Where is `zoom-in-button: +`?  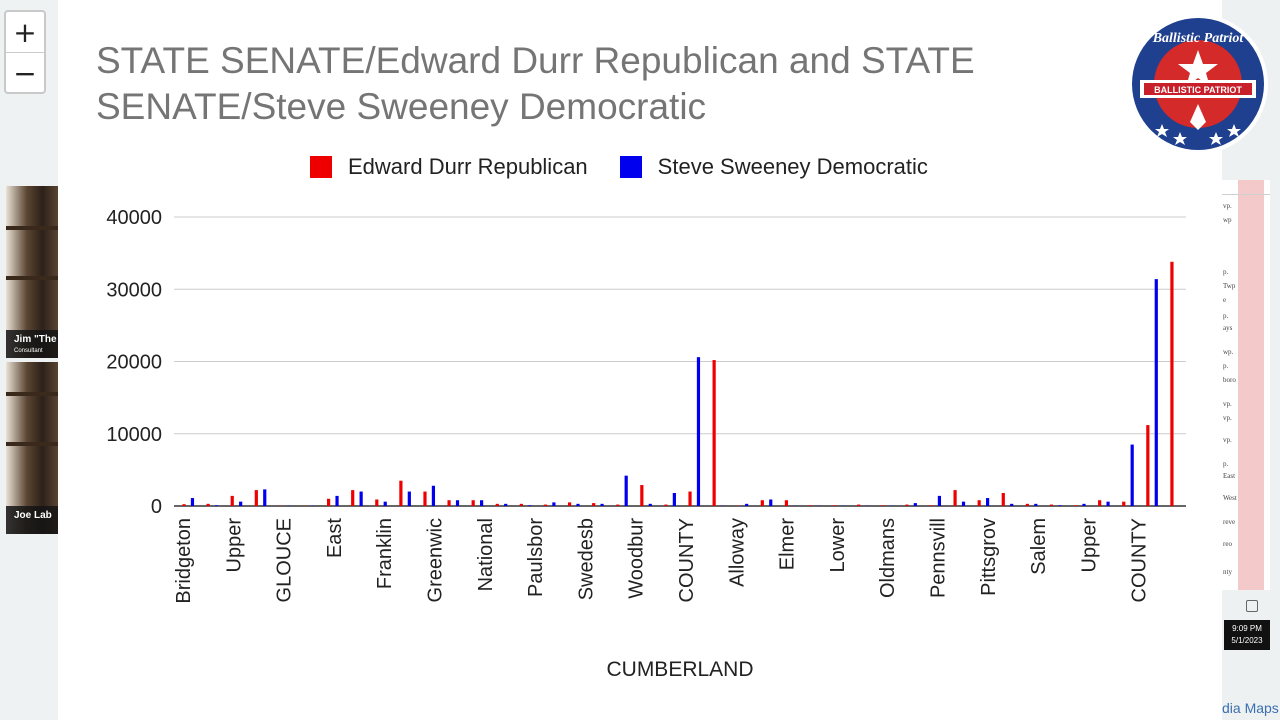
zoom-in-button: + is located at coordinates (25, 32).